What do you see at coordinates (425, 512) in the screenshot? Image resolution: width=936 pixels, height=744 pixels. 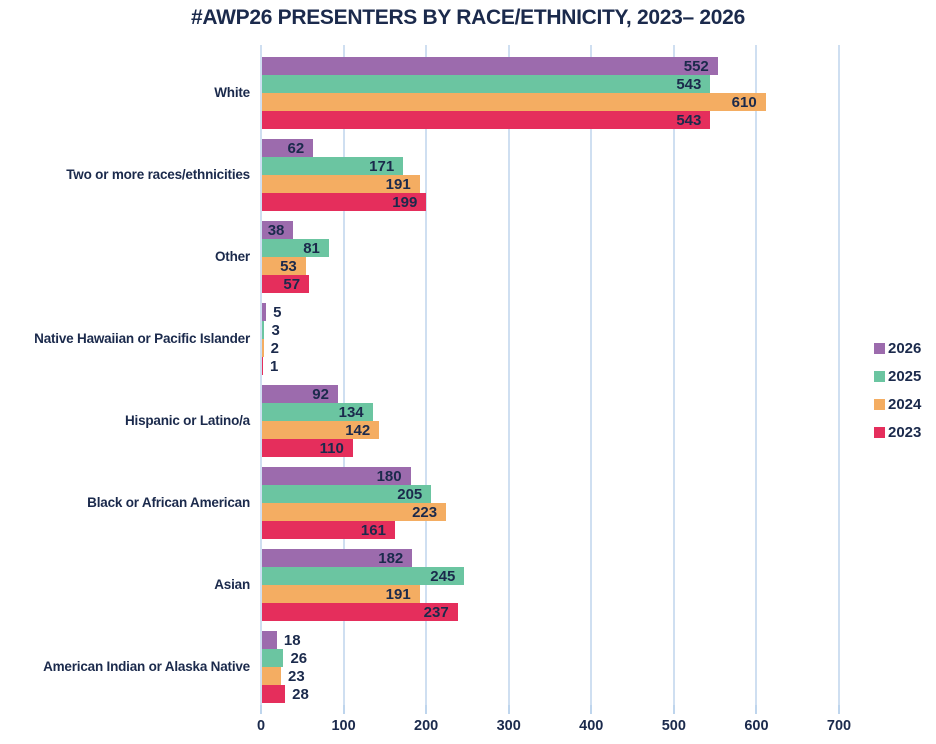 I see `bar-value-label: 223` at bounding box center [425, 512].